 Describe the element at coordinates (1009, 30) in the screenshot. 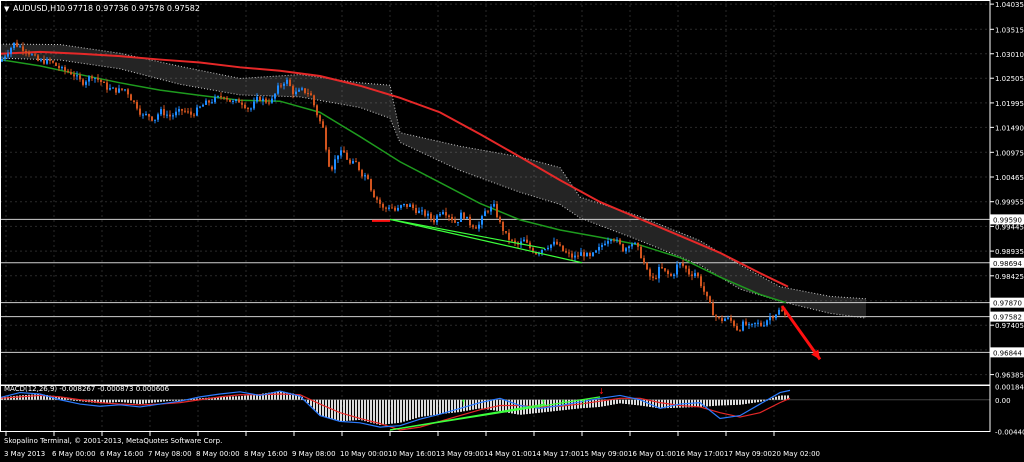

I see `price-axis-label: 1.03515` at that location.